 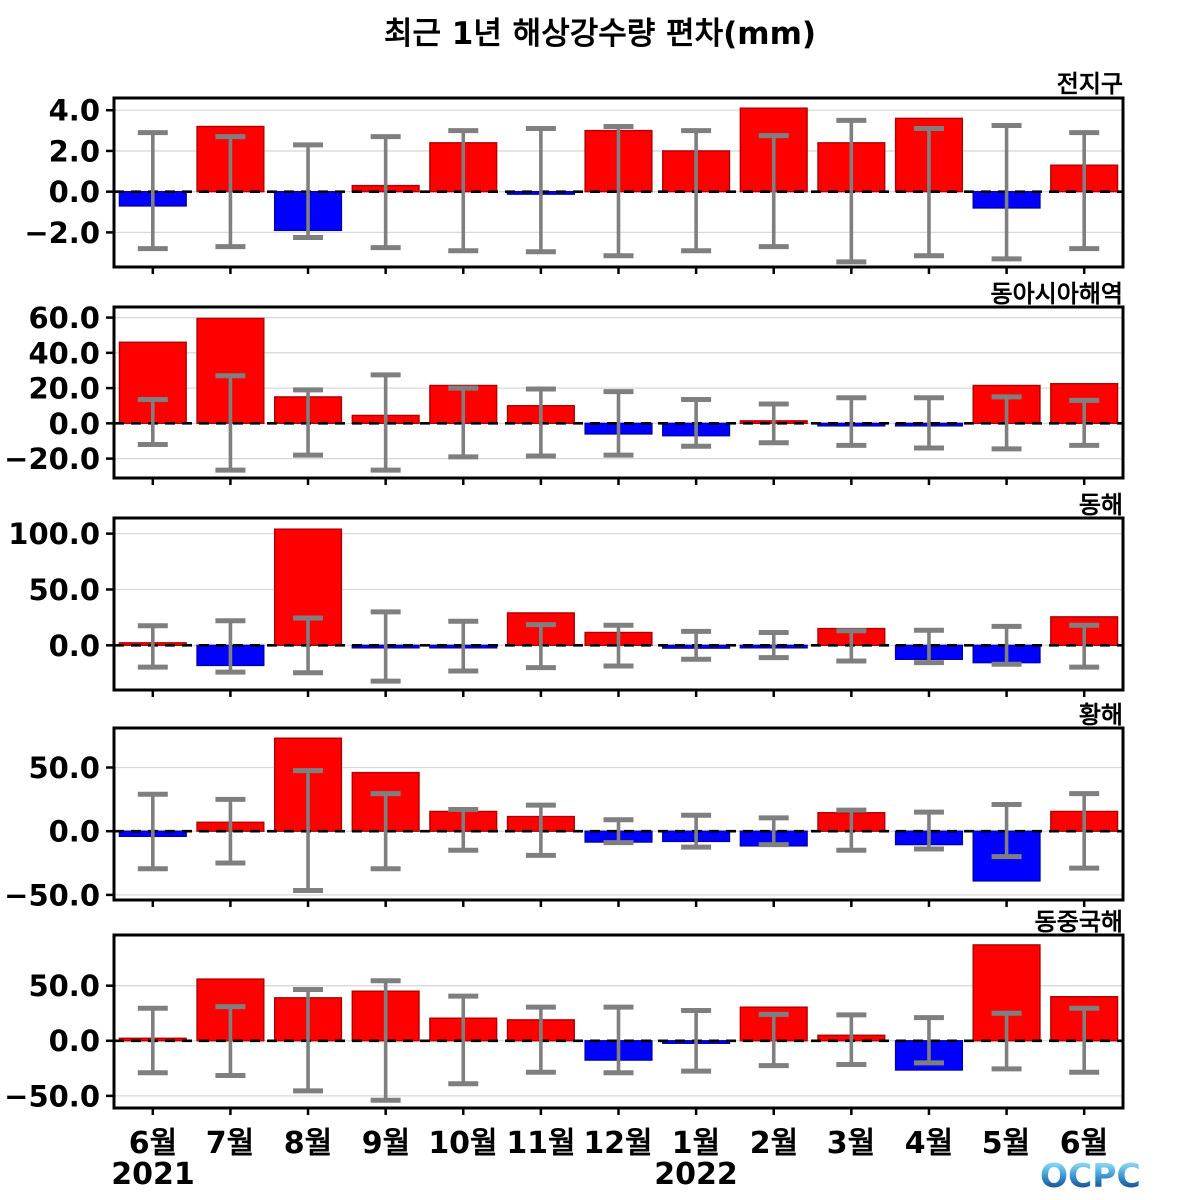 What do you see at coordinates (1090, 1175) in the screenshot?
I see `ocpc-logo: OCPC` at bounding box center [1090, 1175].